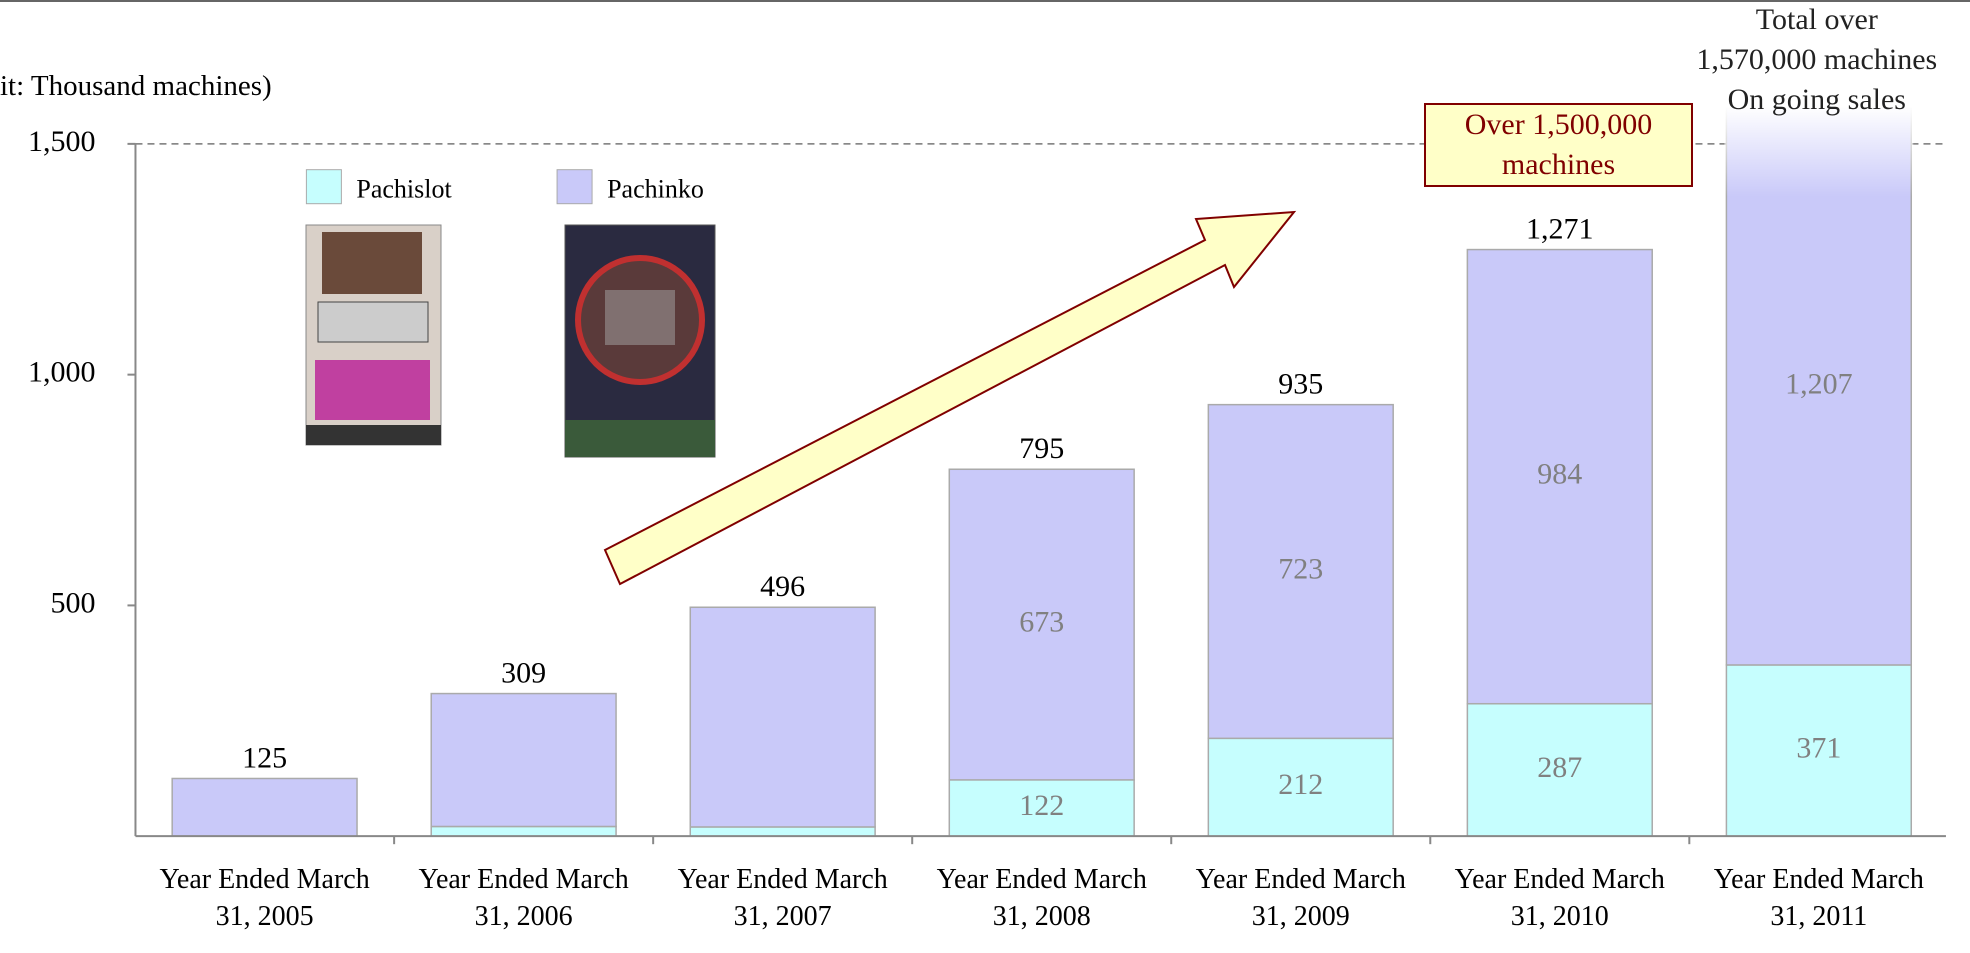 Image resolution: width=1970 pixels, height=953 pixels. Describe the element at coordinates (1560, 228) in the screenshot. I see `total-label: 1,271` at that location.